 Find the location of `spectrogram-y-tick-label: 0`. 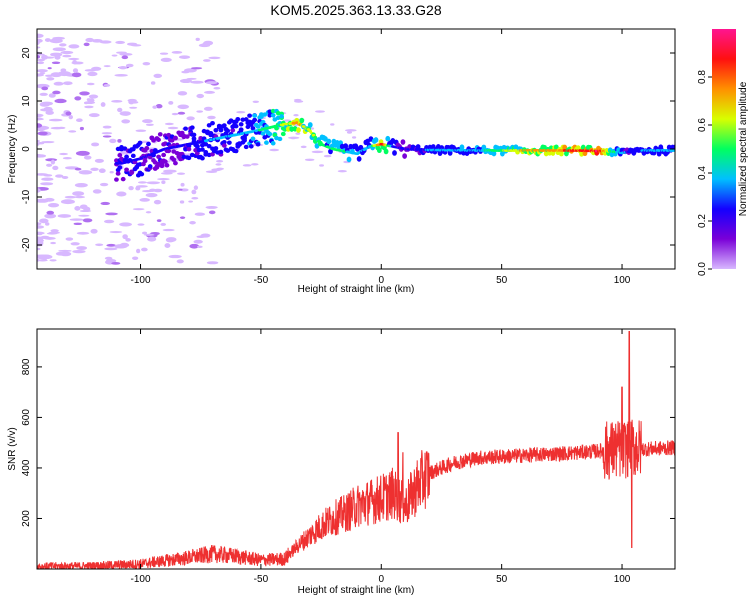

spectrogram-y-tick-label: 0 is located at coordinates (26, 149).